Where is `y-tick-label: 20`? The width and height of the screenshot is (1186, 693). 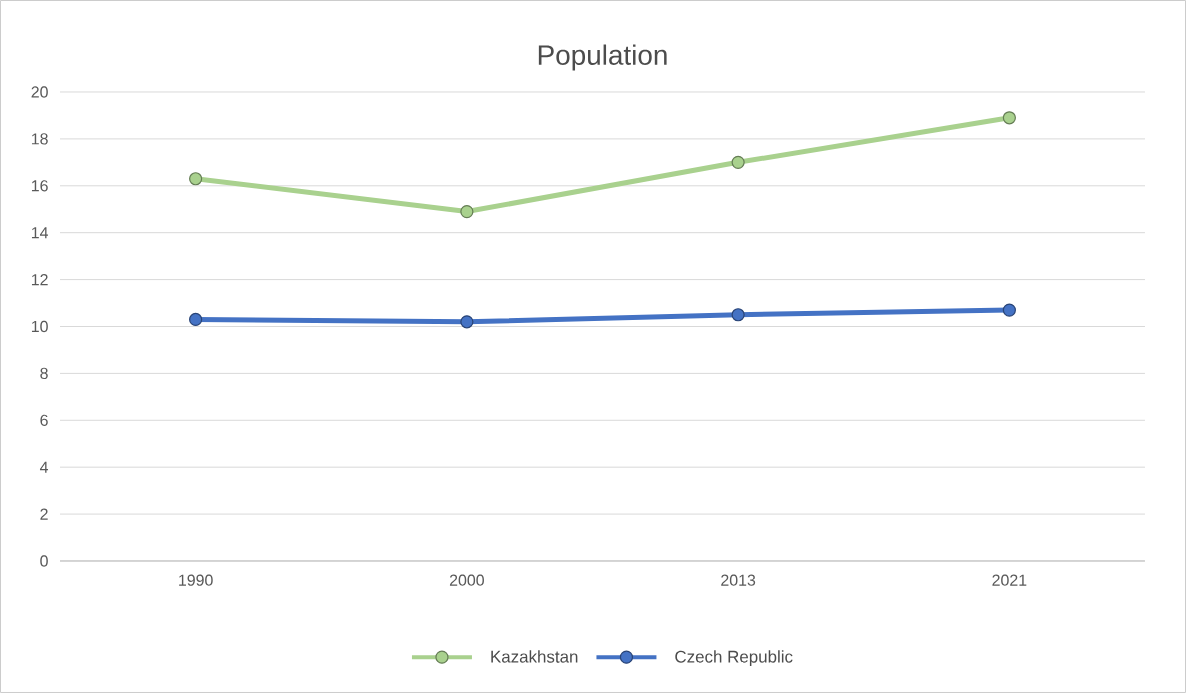
y-tick-label: 20 is located at coordinates (39, 92).